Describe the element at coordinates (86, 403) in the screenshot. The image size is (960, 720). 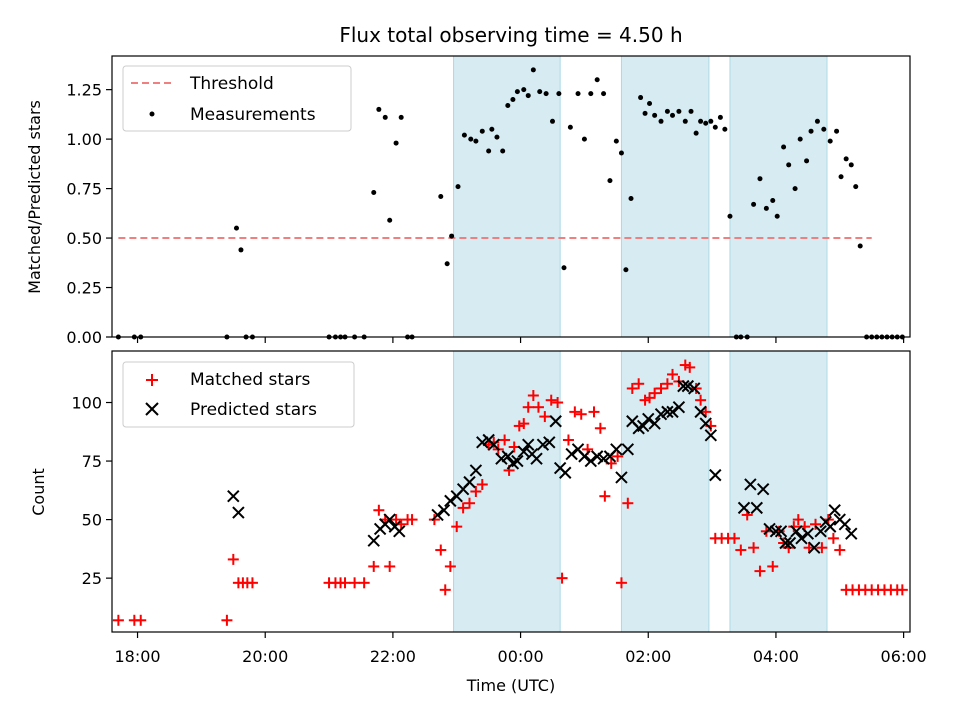
I see `bottom-y-tick-label-4: 100` at that location.